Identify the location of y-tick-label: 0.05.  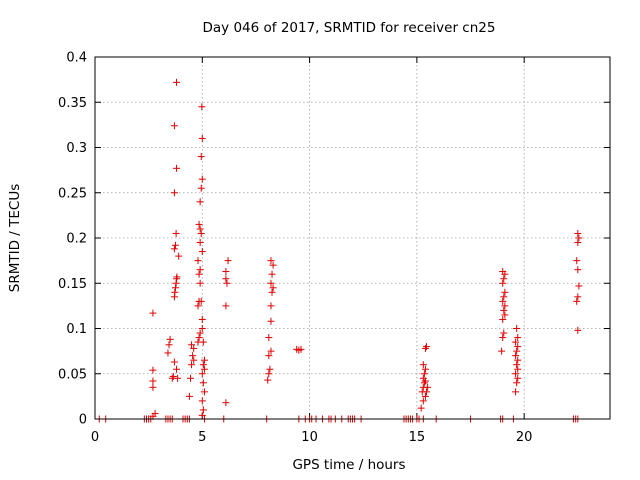
(72, 374).